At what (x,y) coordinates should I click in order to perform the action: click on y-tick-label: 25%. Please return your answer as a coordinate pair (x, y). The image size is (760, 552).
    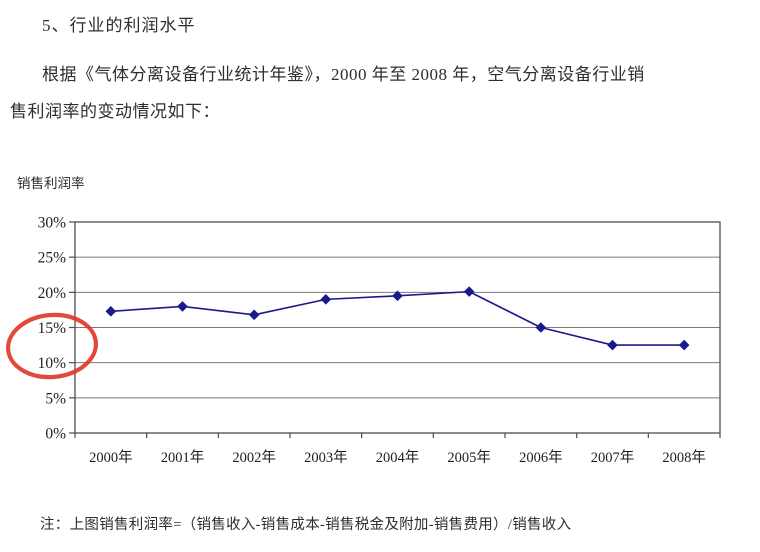
    Looking at the image, I should click on (52, 258).